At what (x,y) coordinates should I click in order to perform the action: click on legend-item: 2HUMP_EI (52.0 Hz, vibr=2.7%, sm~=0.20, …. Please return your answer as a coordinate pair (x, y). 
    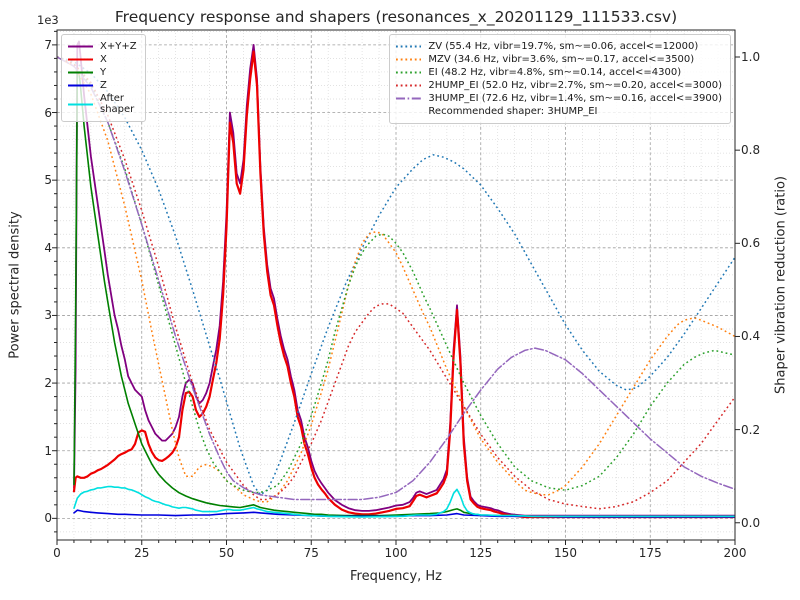
    Looking at the image, I should click on (558, 86).